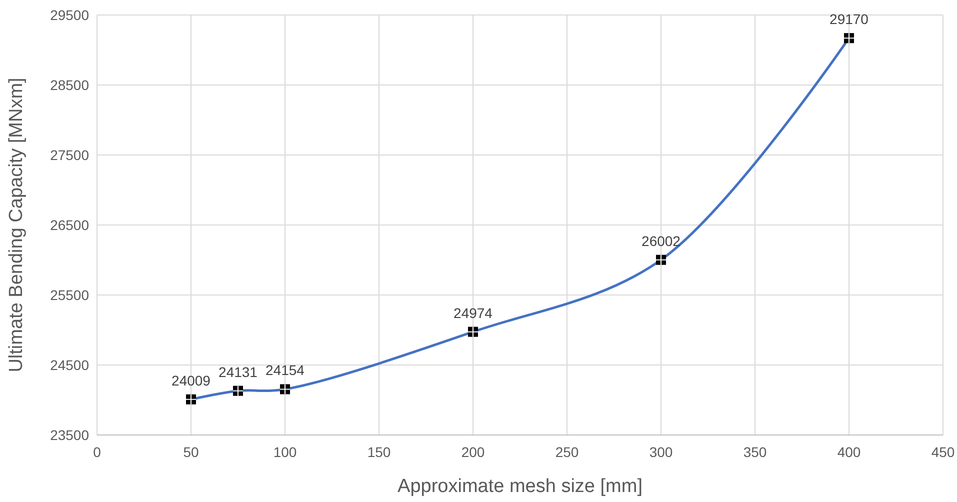 This screenshot has height=502, width=957. I want to click on x-tick-label: 250, so click(567, 452).